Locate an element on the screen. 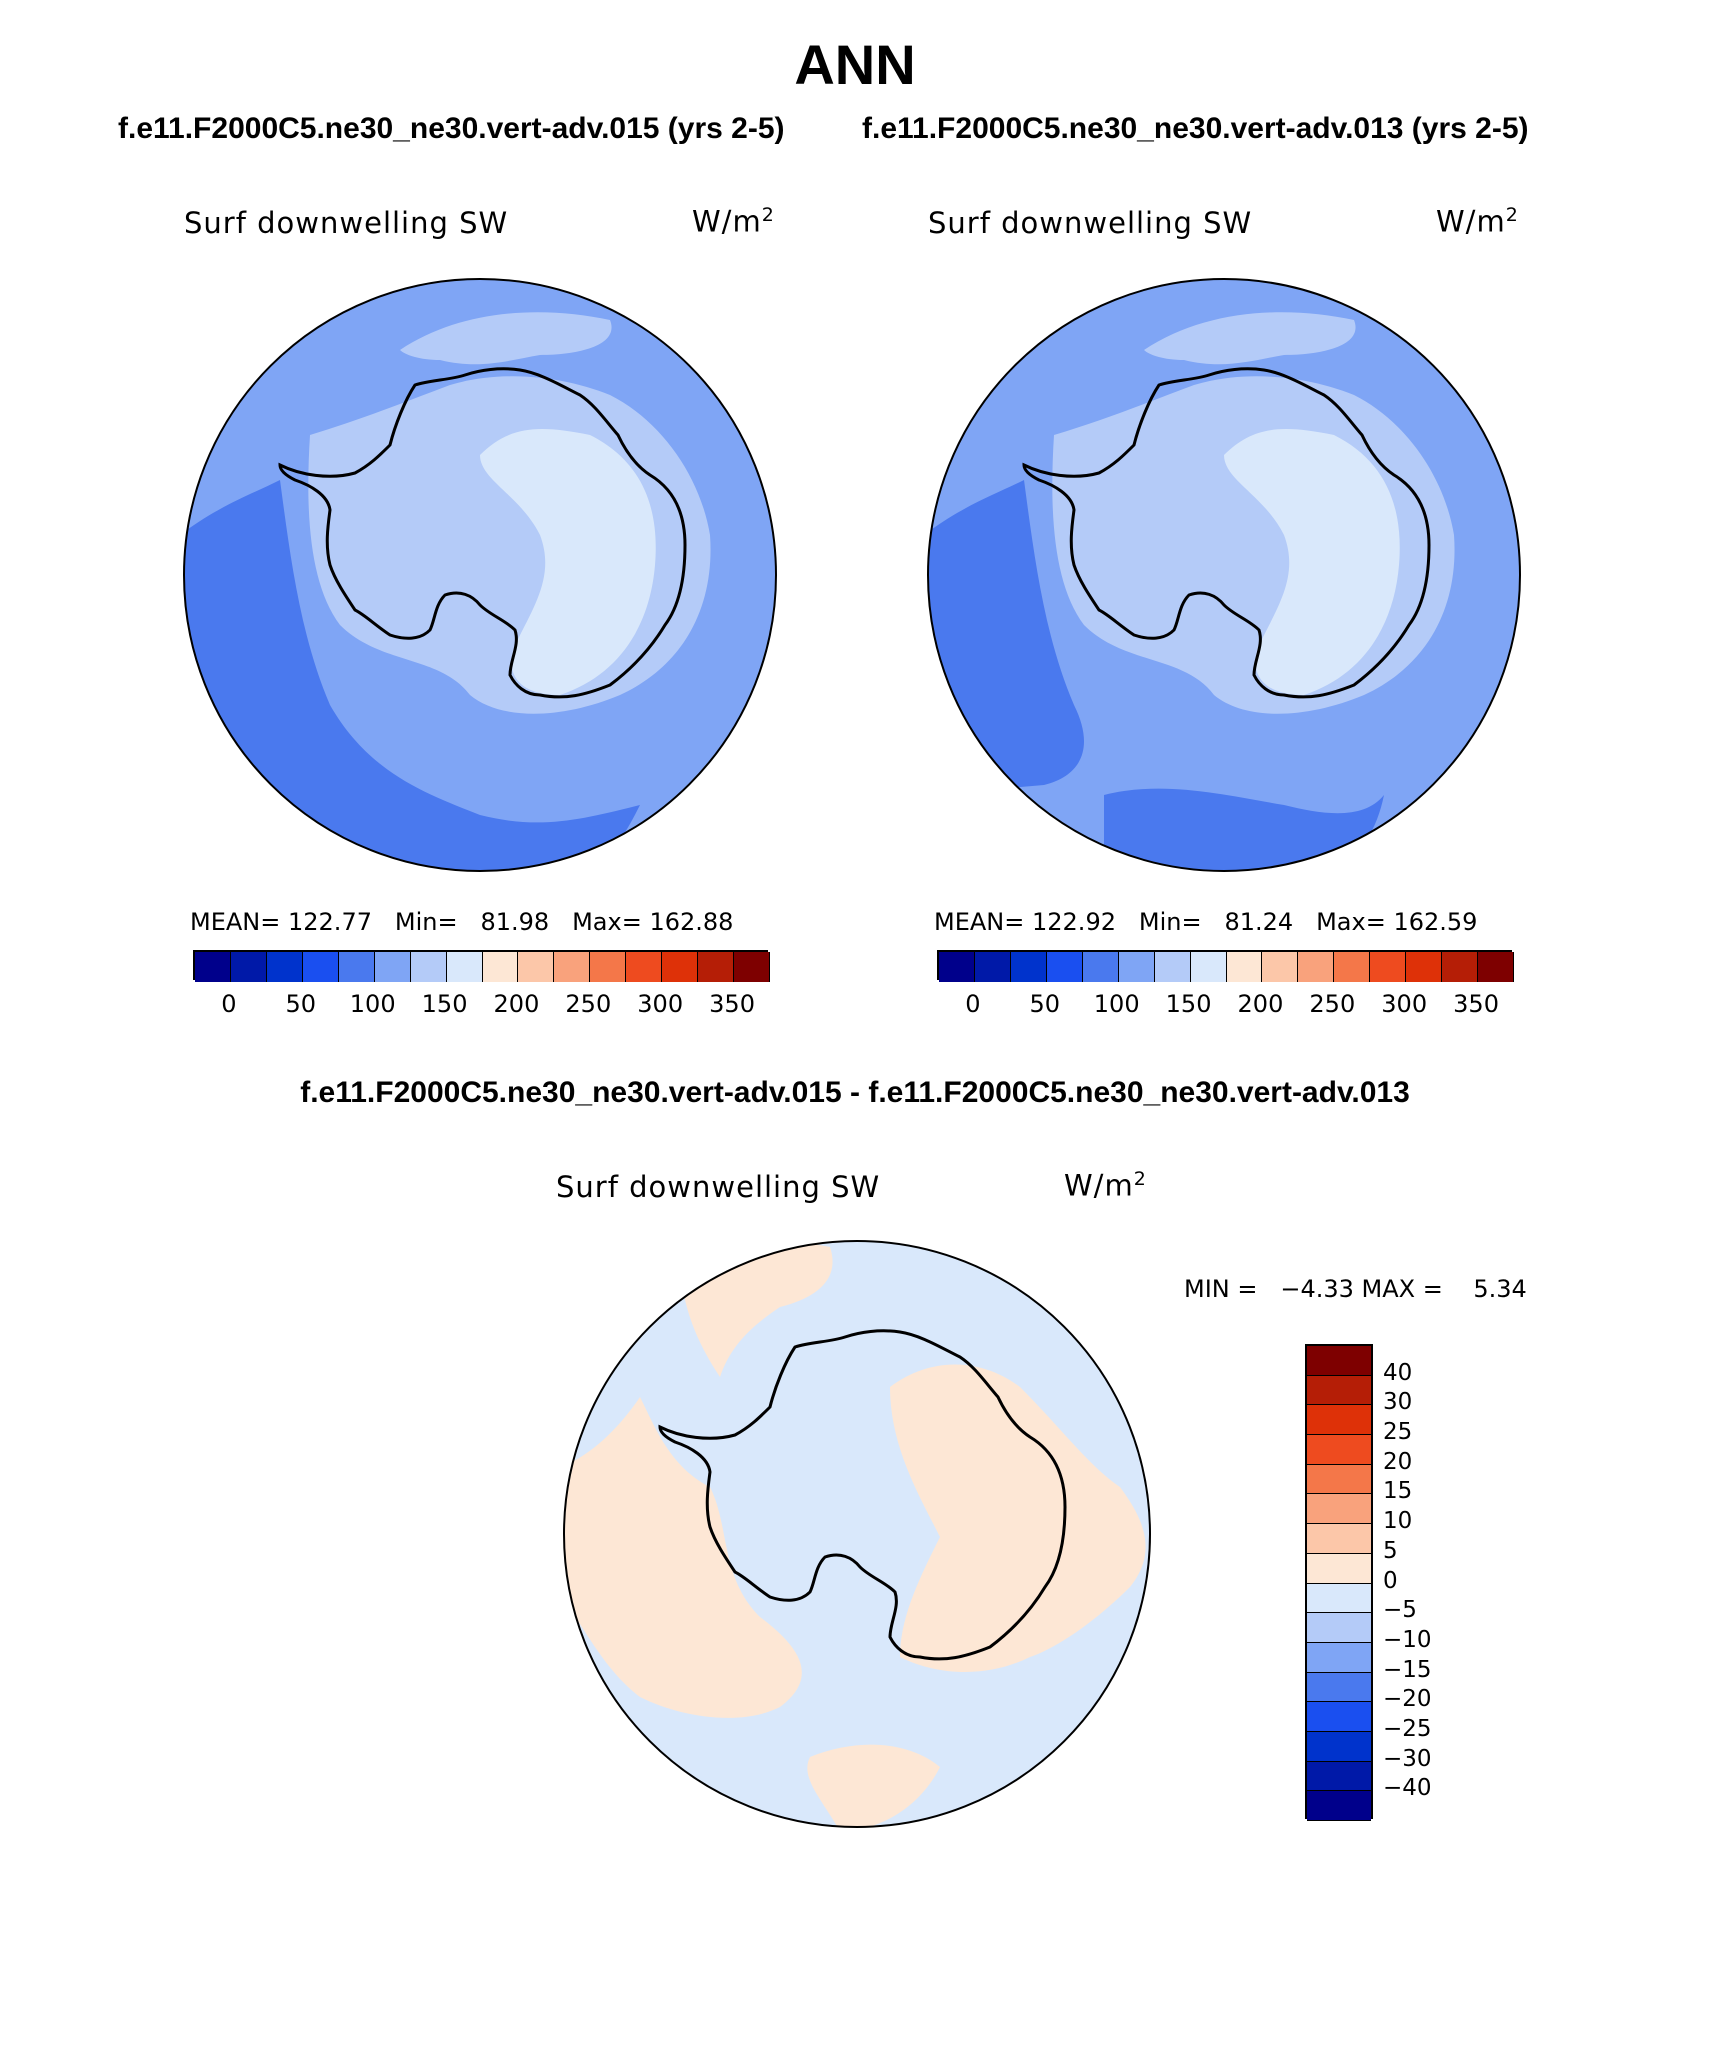 Image resolution: width=1710 pixels, height=2061 pixels. antarctic-map-left is located at coordinates (480, 575).